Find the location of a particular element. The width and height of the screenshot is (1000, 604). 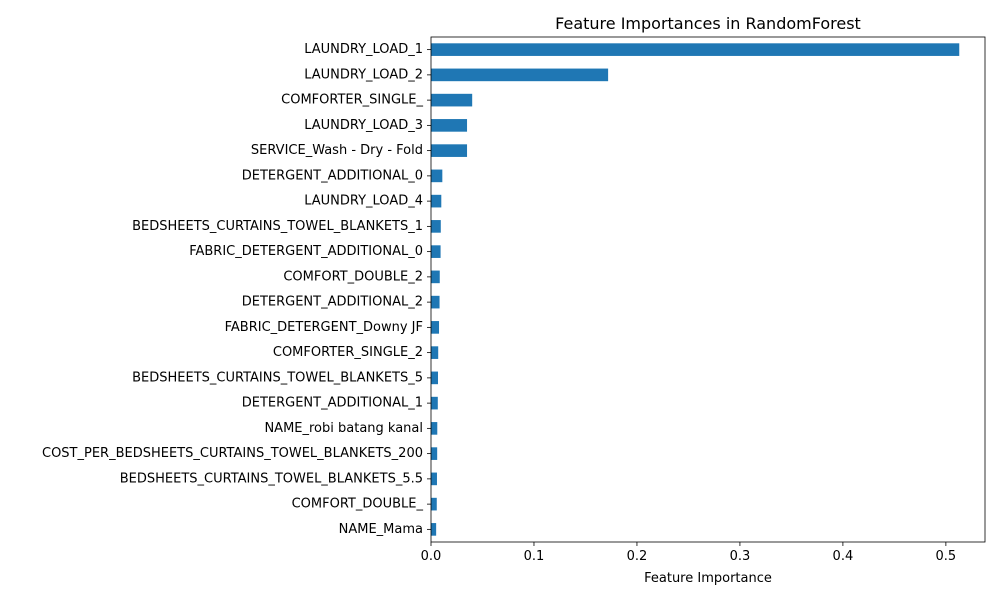

y-tick-label-1: LAUNDRY_LOAD_2 is located at coordinates (363, 74).